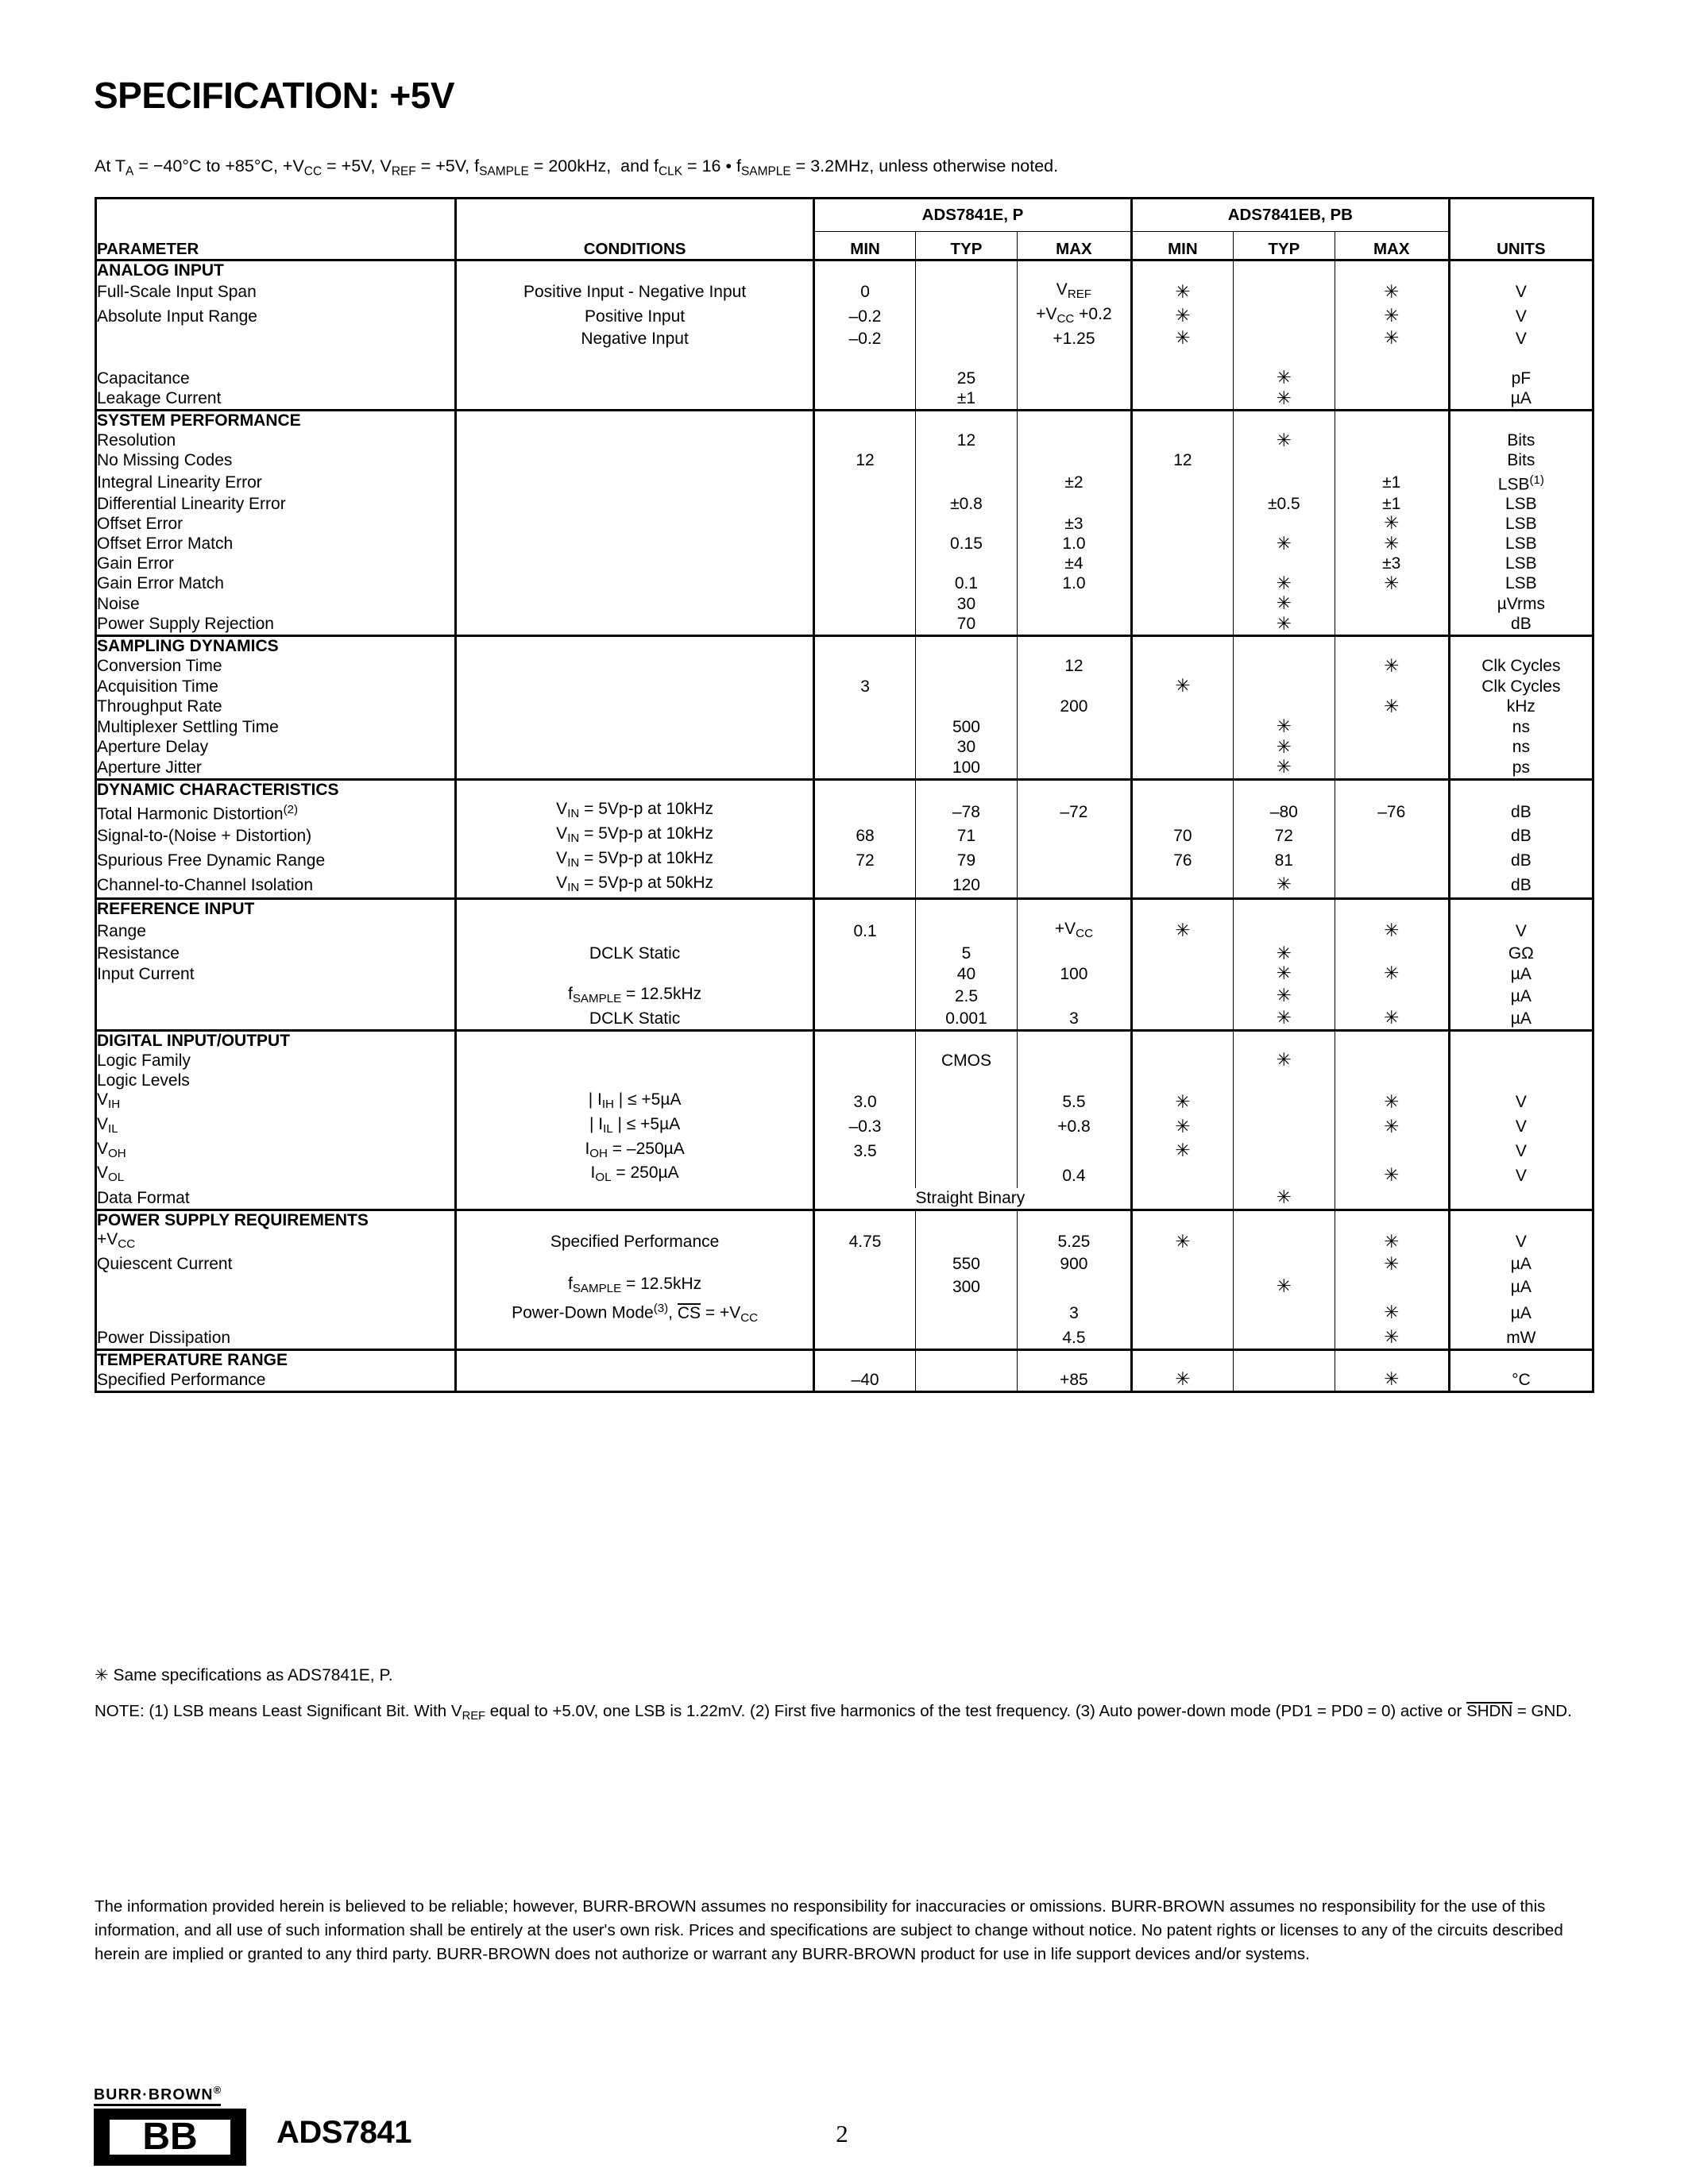  Describe the element at coordinates (1182, 836) in the screenshot. I see `cell-b-min: 70` at that location.